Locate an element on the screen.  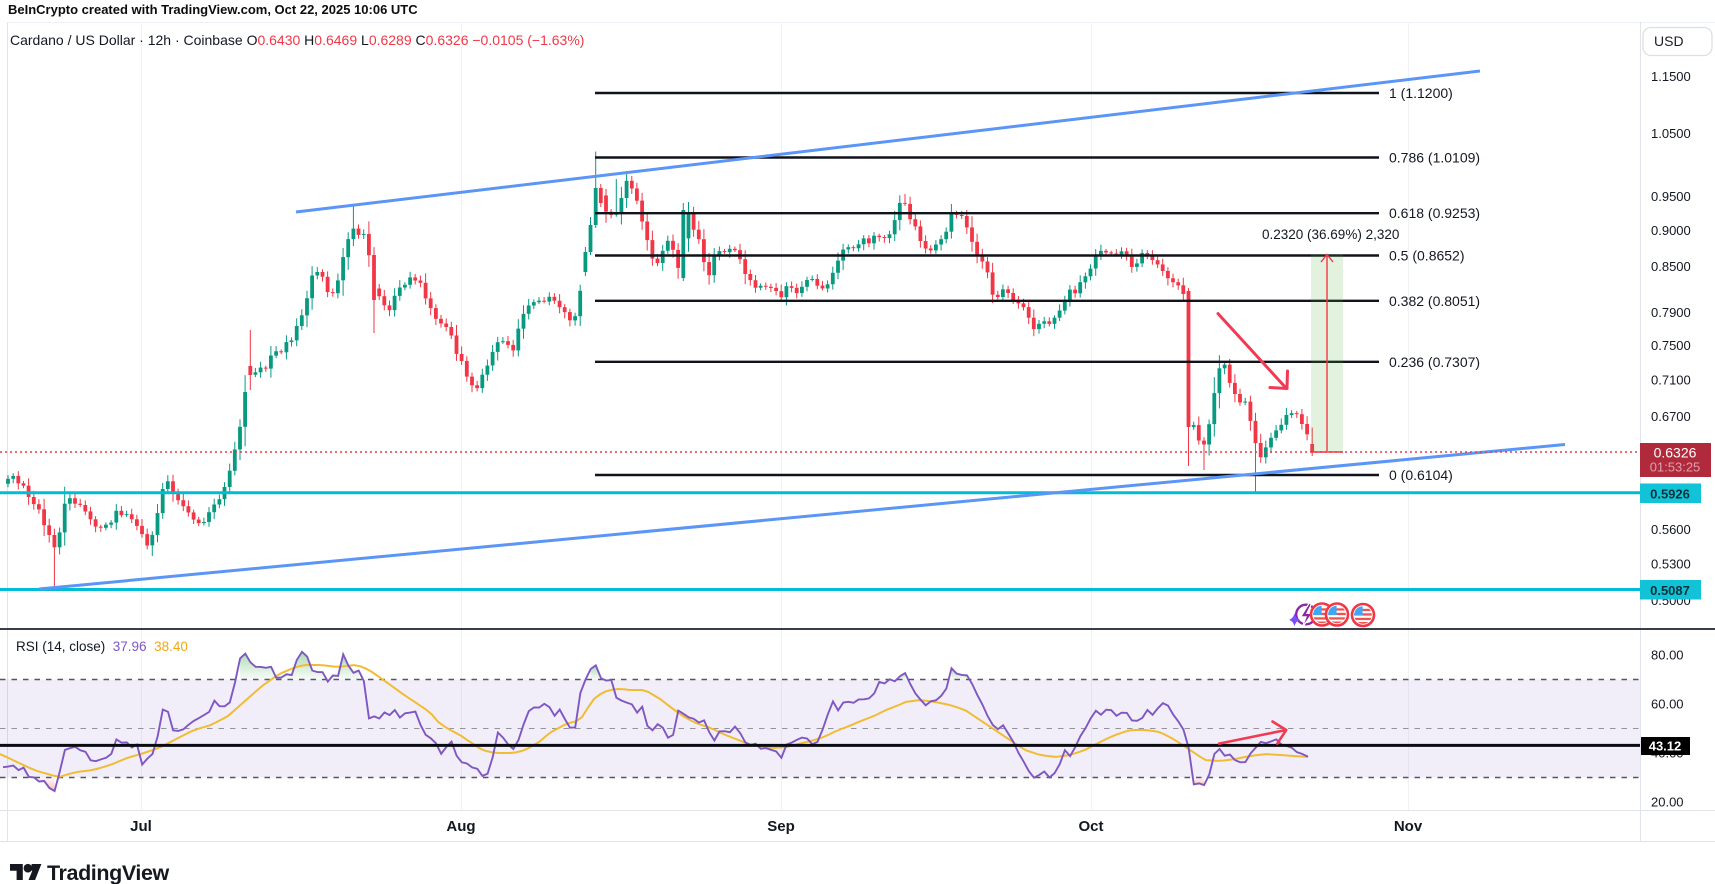
svg-text: Oct is located at coordinates (1090, 826).